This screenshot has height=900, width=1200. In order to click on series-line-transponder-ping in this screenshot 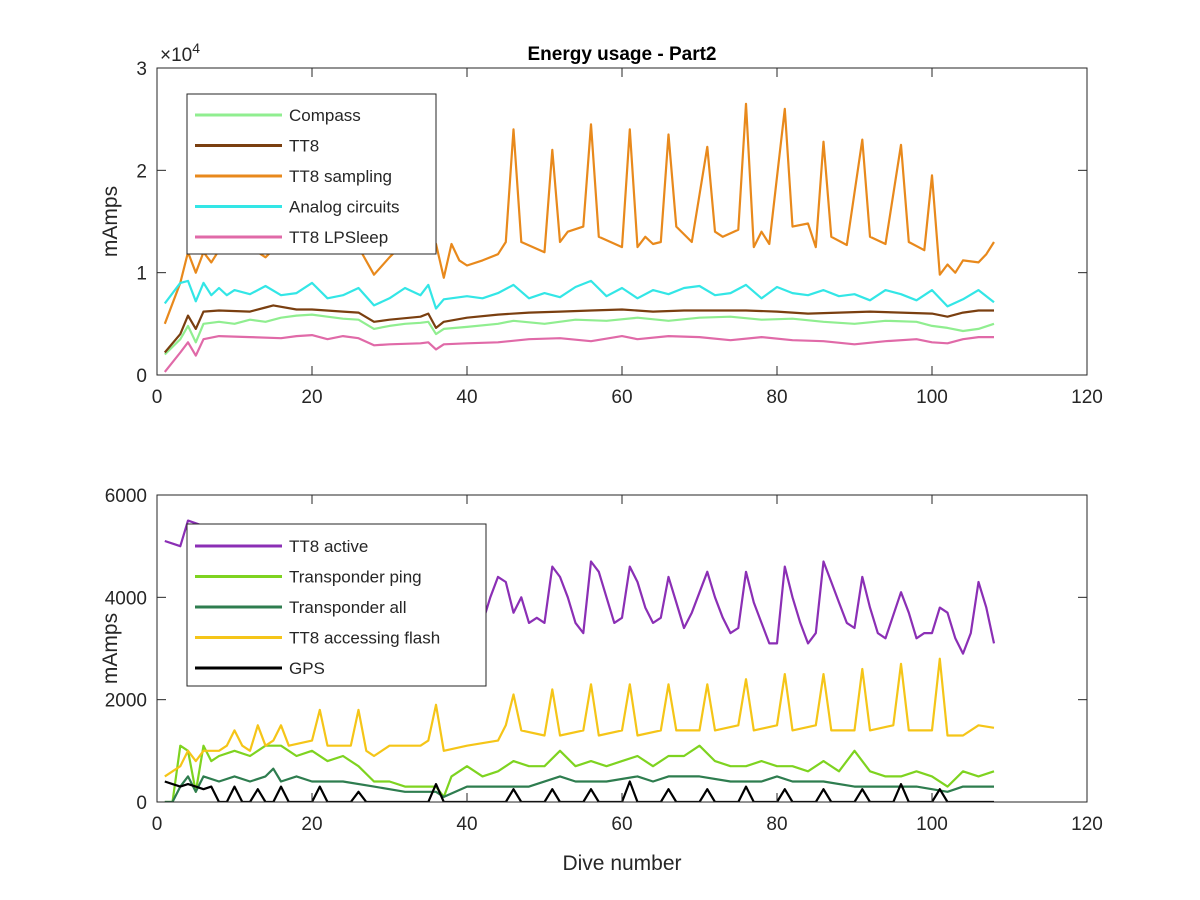, I will do `click(579, 773)`.